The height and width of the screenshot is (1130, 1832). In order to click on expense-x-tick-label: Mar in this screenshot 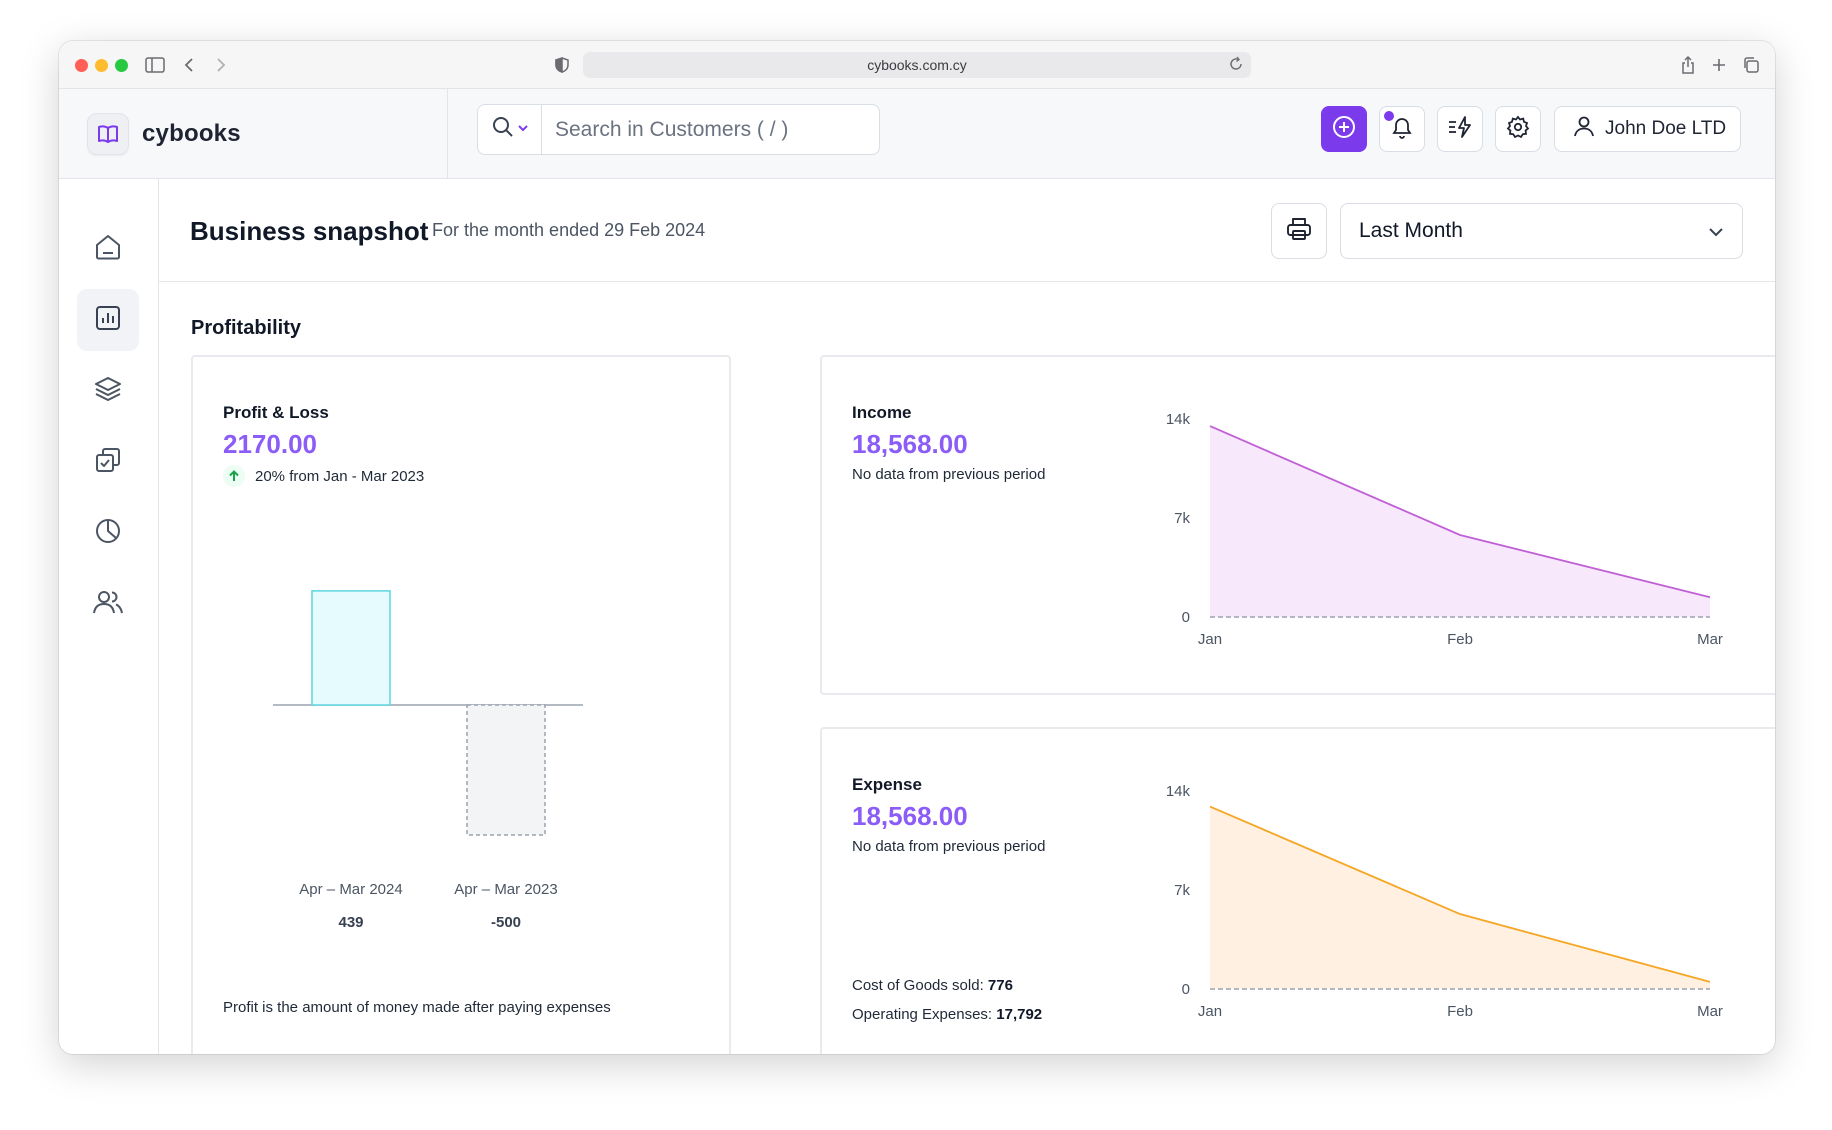, I will do `click(1710, 1011)`.